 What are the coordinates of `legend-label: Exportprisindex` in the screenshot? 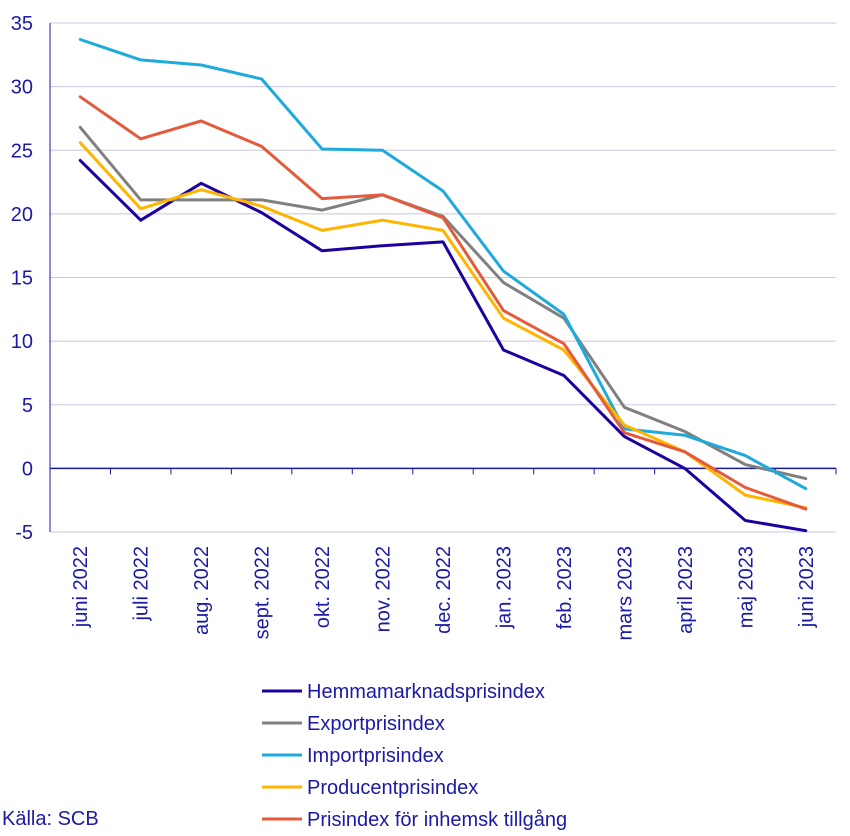 It's located at (376, 724).